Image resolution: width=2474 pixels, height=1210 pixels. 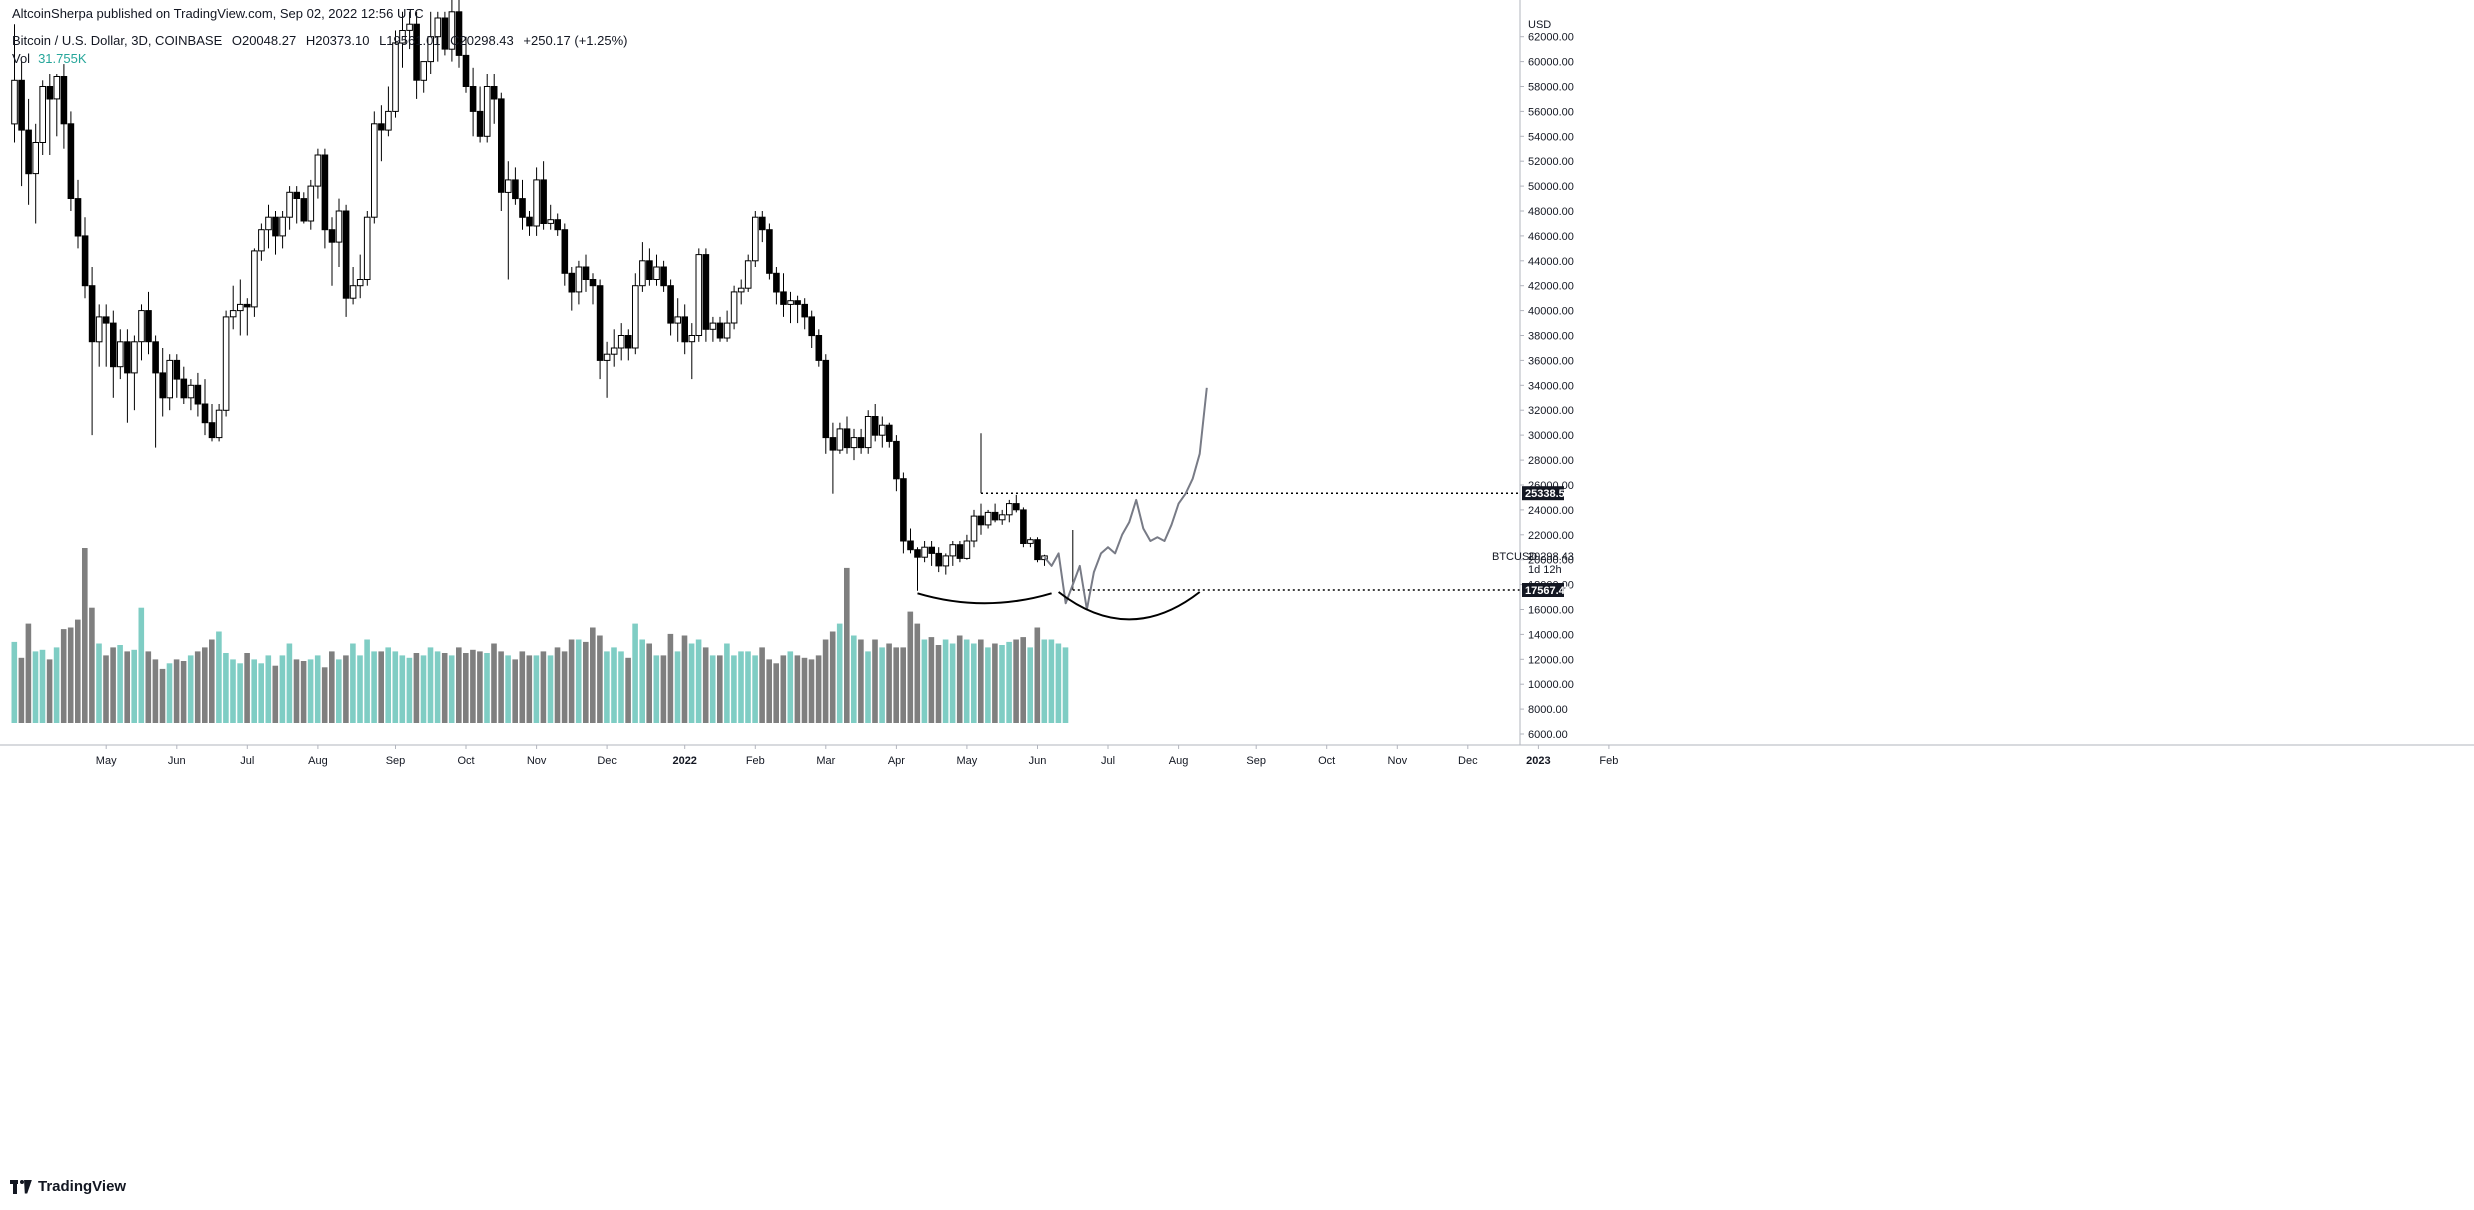 I want to click on price-tick-label: 46000.00, so click(x=1551, y=237).